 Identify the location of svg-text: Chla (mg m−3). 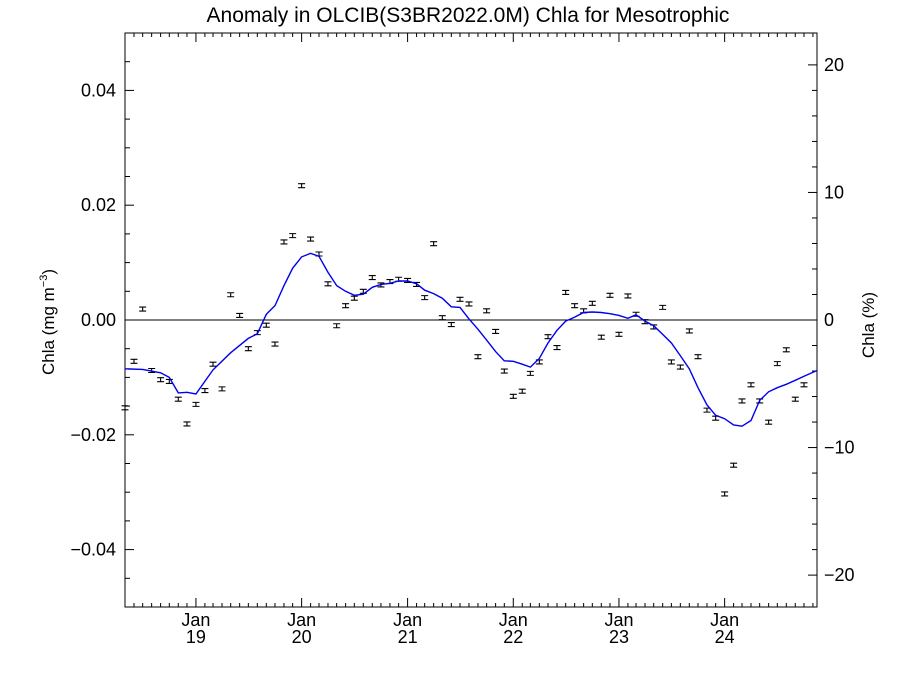
(48, 322).